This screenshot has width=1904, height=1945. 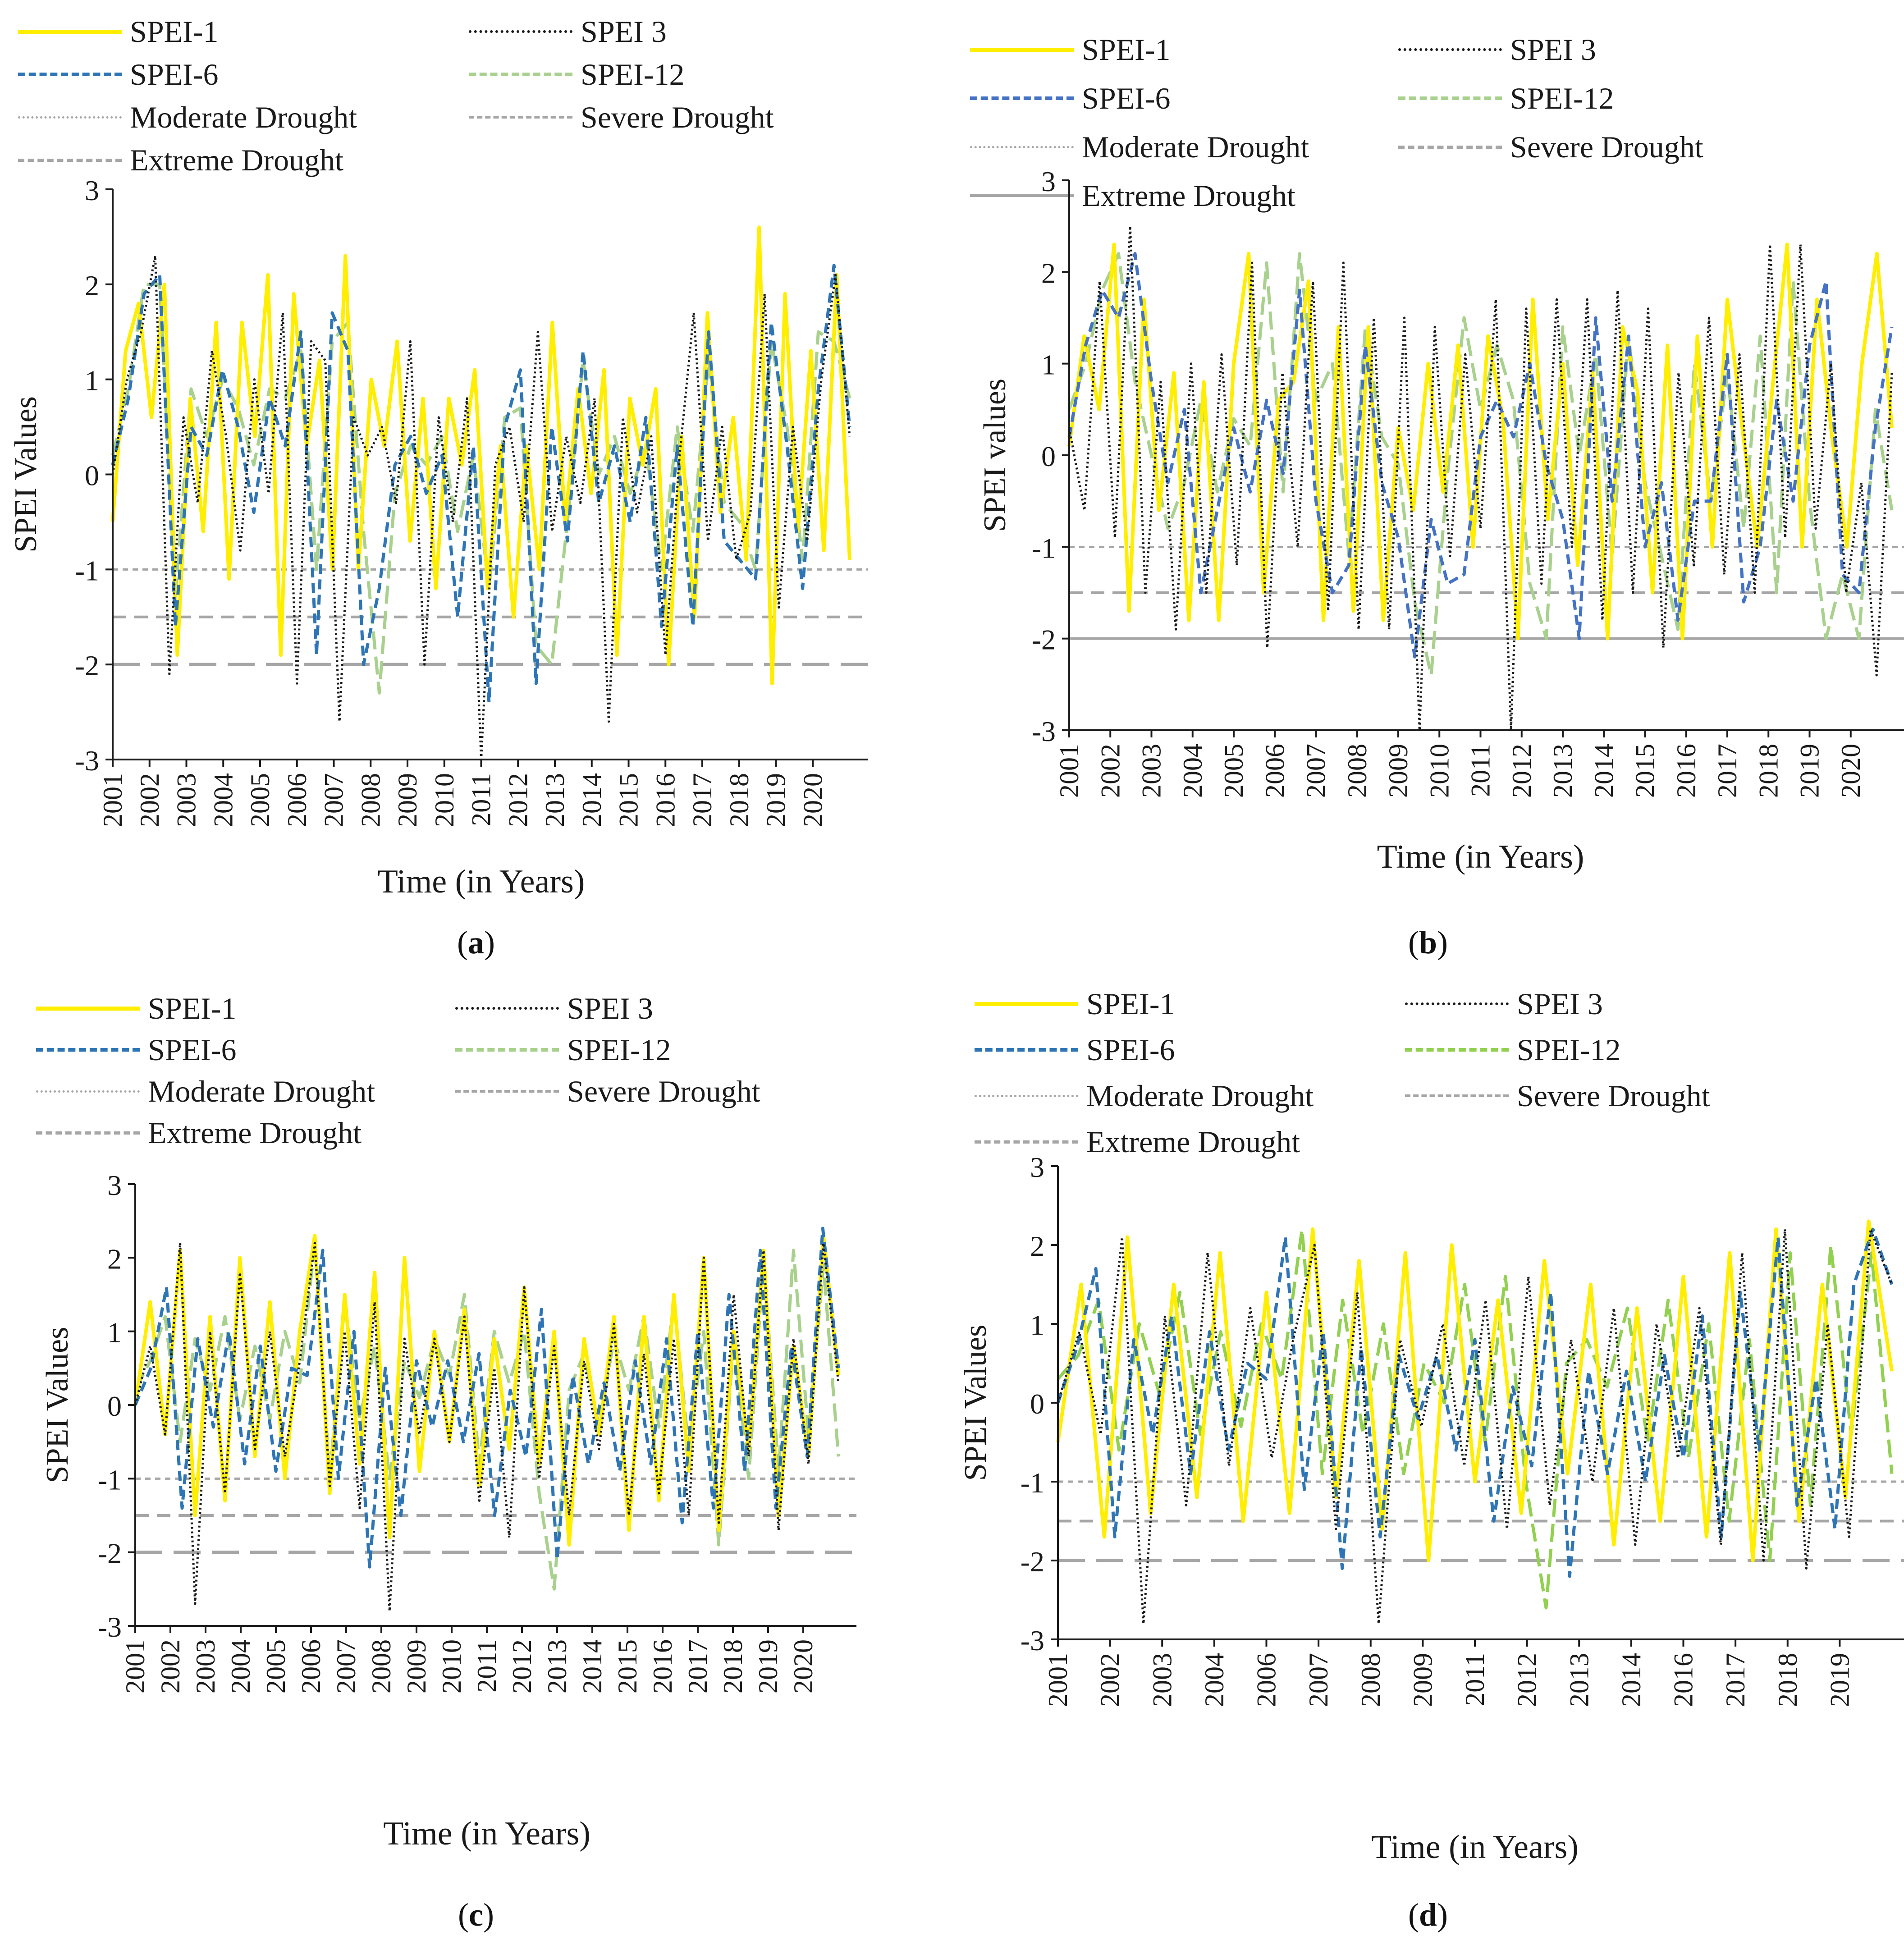 What do you see at coordinates (1851, 771) in the screenshot?
I see `x-tick-label: 2020` at bounding box center [1851, 771].